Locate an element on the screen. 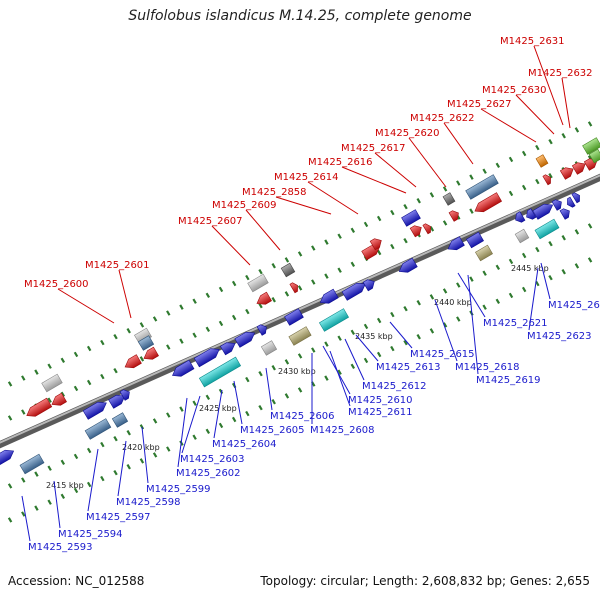 The height and width of the screenshot is (600, 600). scale-label: 2420 kbp is located at coordinates (141, 447).